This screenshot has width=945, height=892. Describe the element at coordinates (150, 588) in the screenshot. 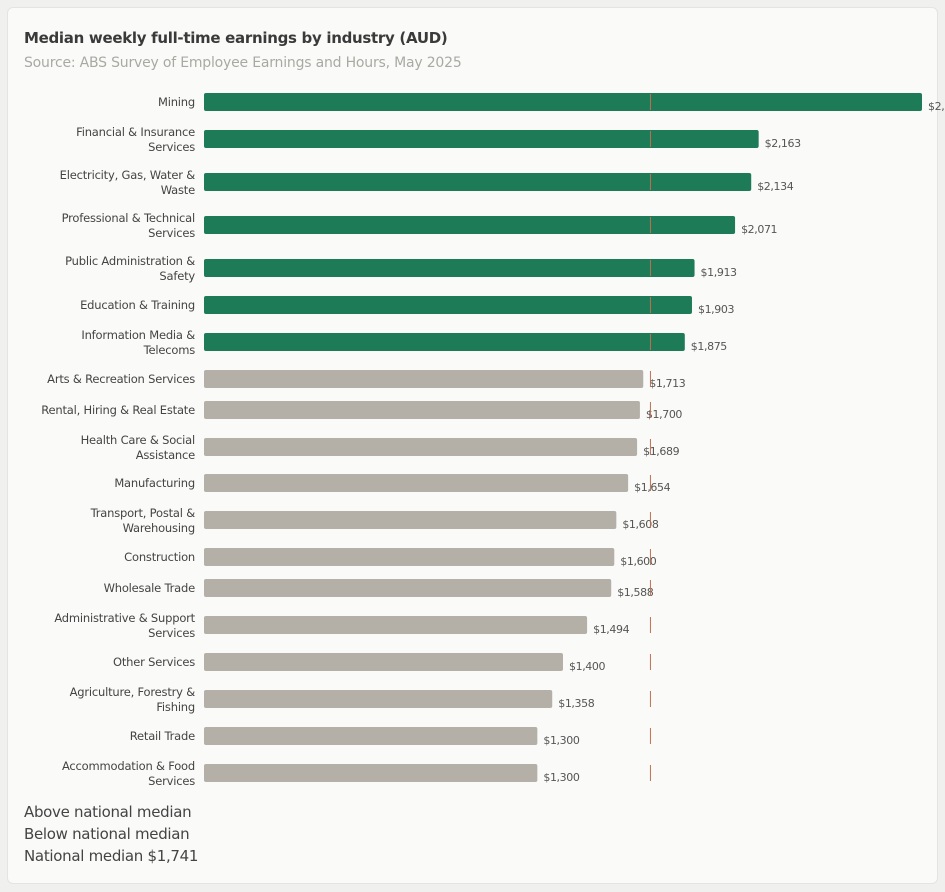

I see `category-label: Wholesale Trade` at that location.